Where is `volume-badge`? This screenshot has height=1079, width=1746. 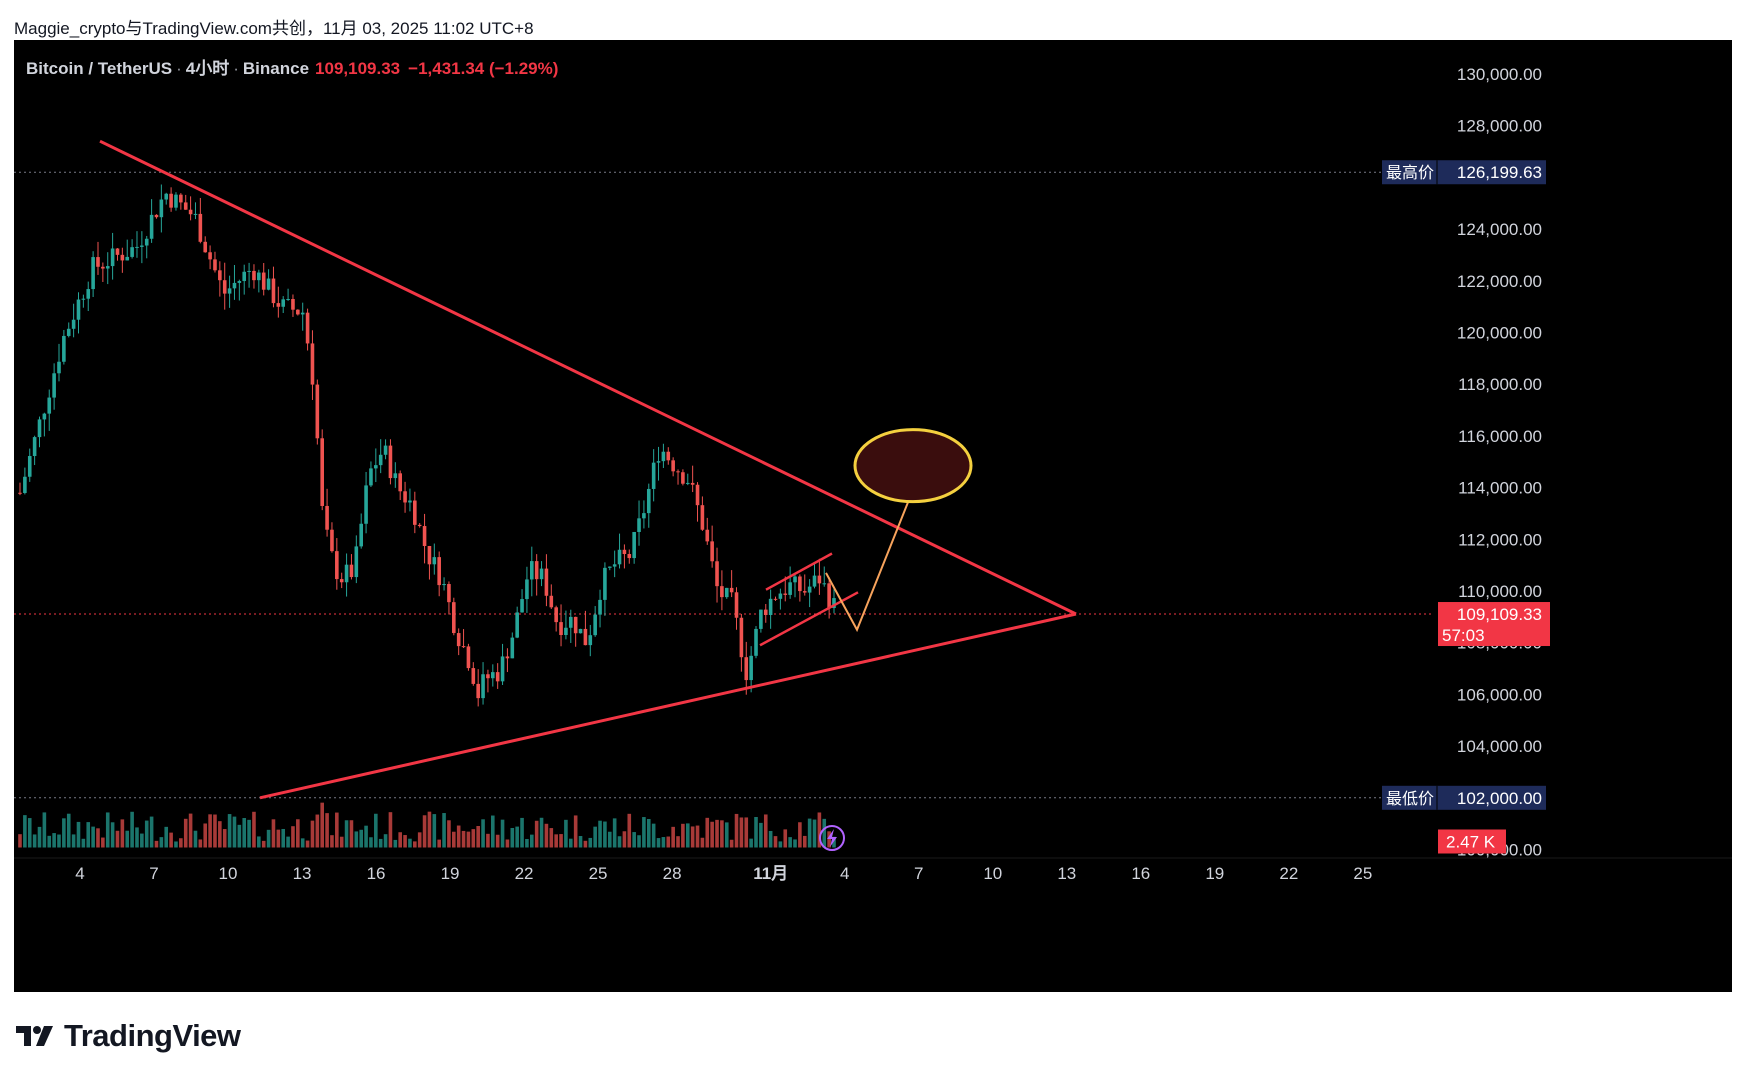
volume-badge is located at coordinates (1472, 841).